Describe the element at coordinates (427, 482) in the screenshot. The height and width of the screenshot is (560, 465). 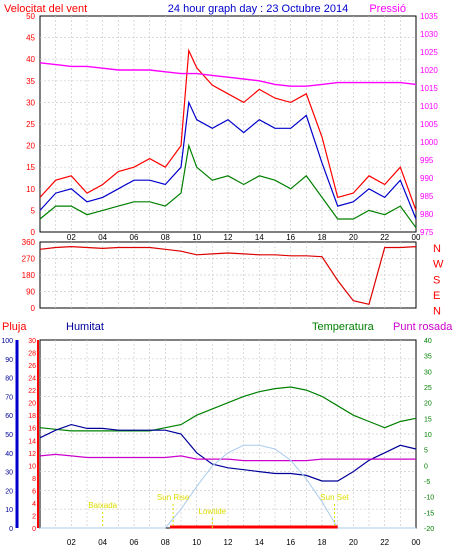
I see `temperature-ytick: -5` at that location.